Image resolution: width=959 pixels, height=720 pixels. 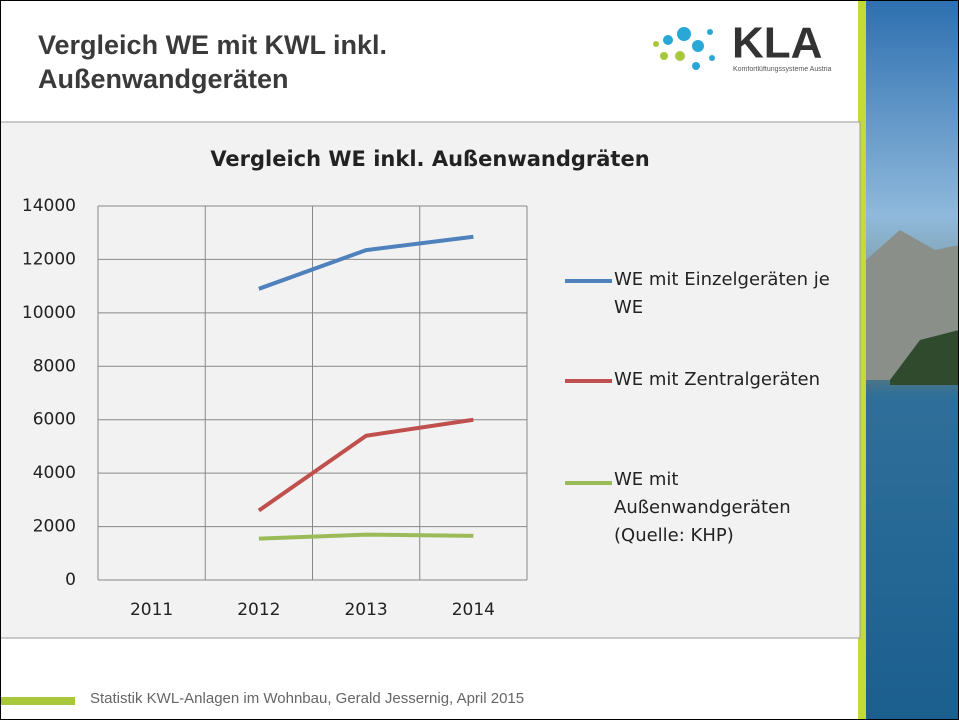 I want to click on y-tick-label: 10000, so click(x=49, y=313).